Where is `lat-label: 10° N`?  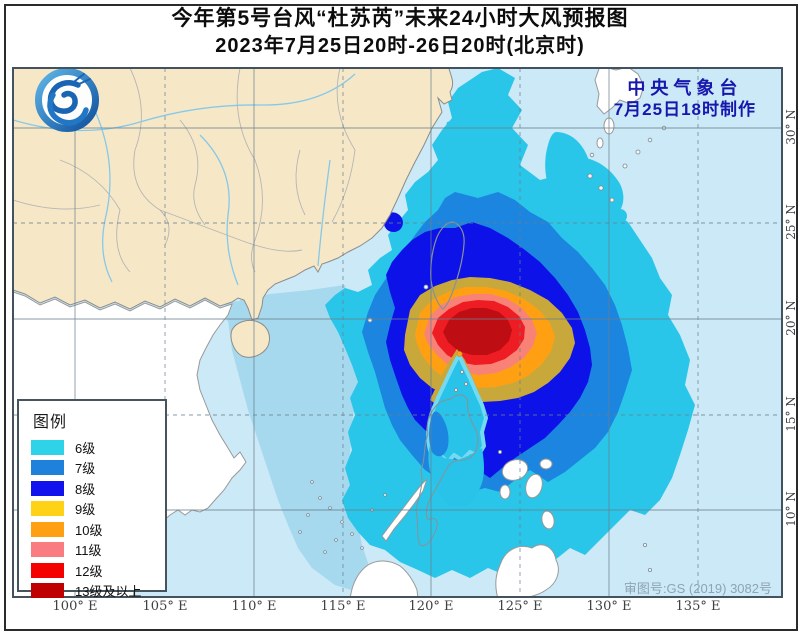
lat-label: 10° N is located at coordinates (791, 509).